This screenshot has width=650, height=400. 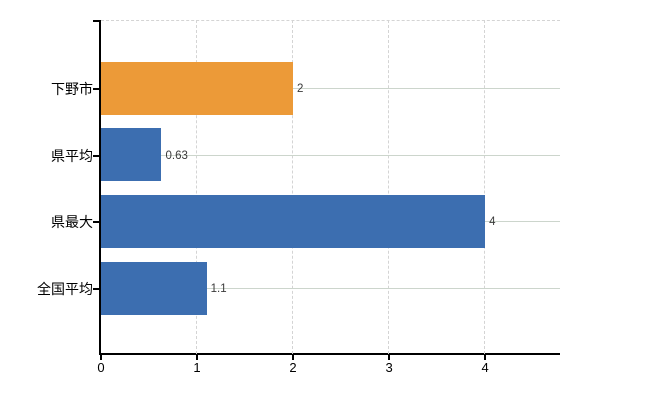 What do you see at coordinates (330, 20) in the screenshot?
I see `plot-top-border` at bounding box center [330, 20].